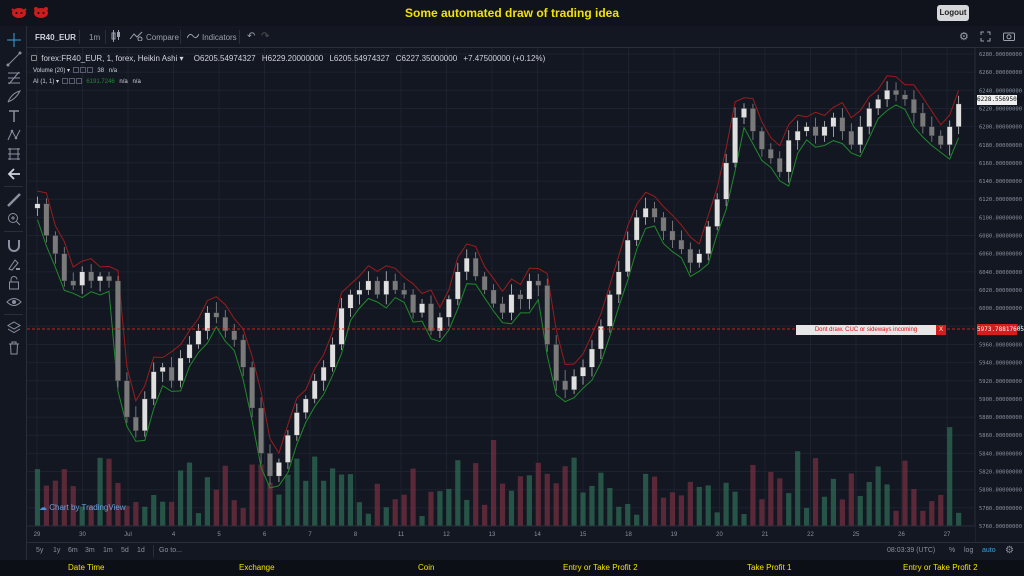 This screenshot has width=1024, height=576. Describe the element at coordinates (251, 36) in the screenshot. I see `undo-icon: ↶` at that location.